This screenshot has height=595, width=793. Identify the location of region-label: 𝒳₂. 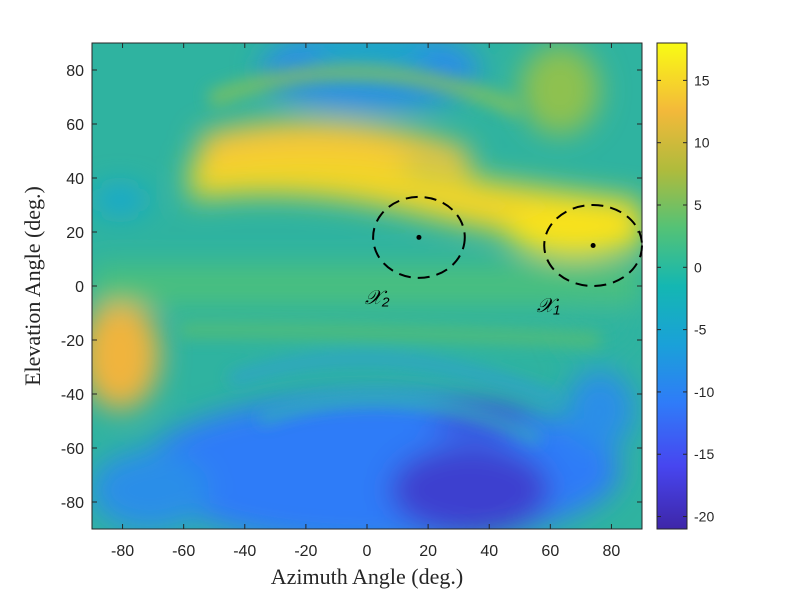
(377, 298).